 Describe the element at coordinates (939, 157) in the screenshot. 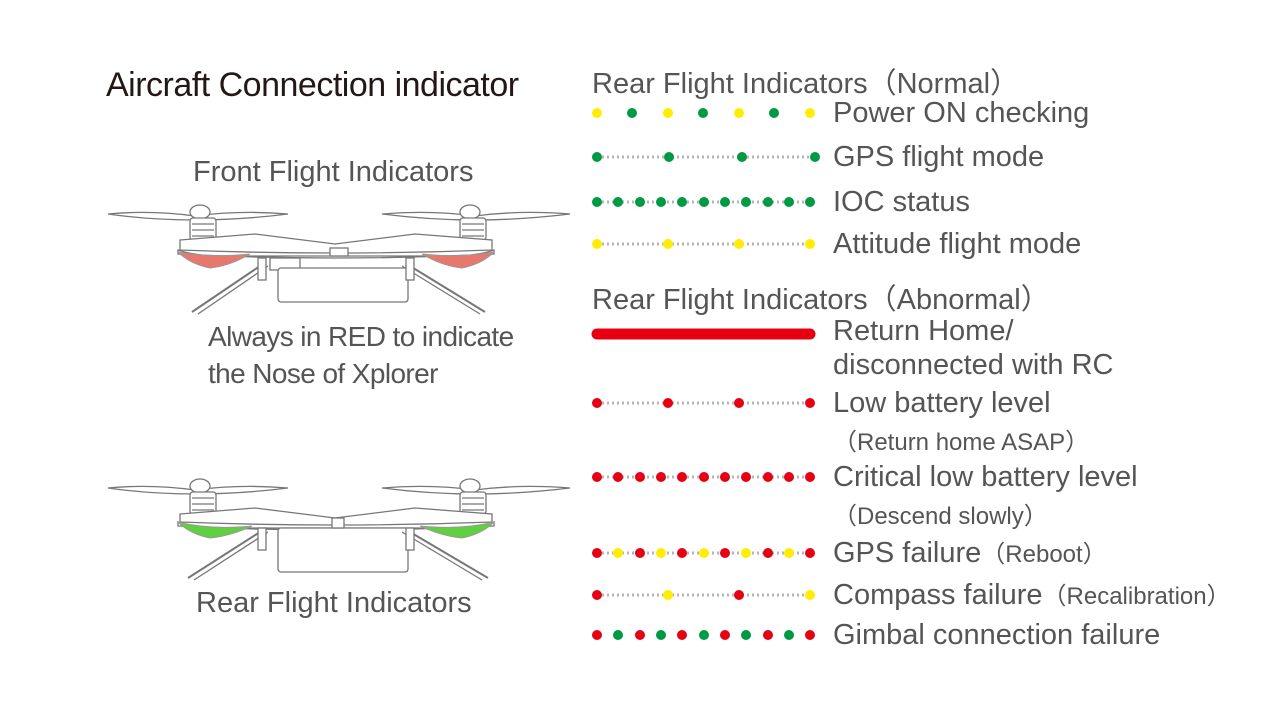

I see `legend-label: GPS flight mode` at that location.